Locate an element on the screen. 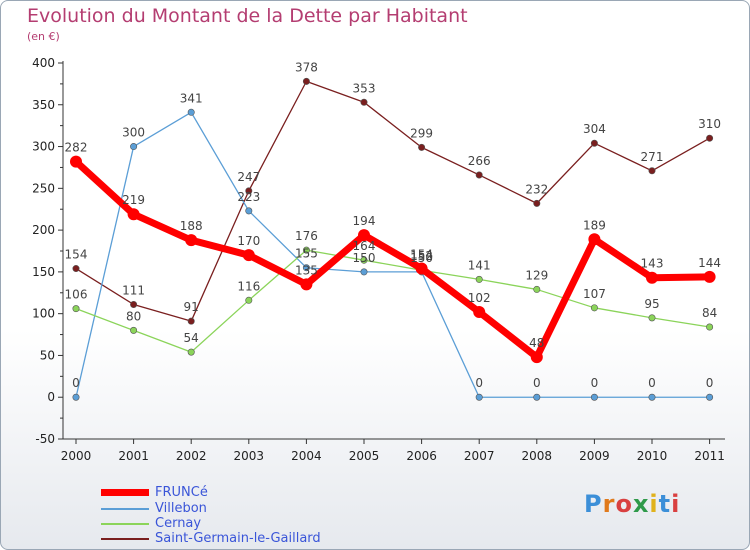  data-label: 247 is located at coordinates (248, 177).